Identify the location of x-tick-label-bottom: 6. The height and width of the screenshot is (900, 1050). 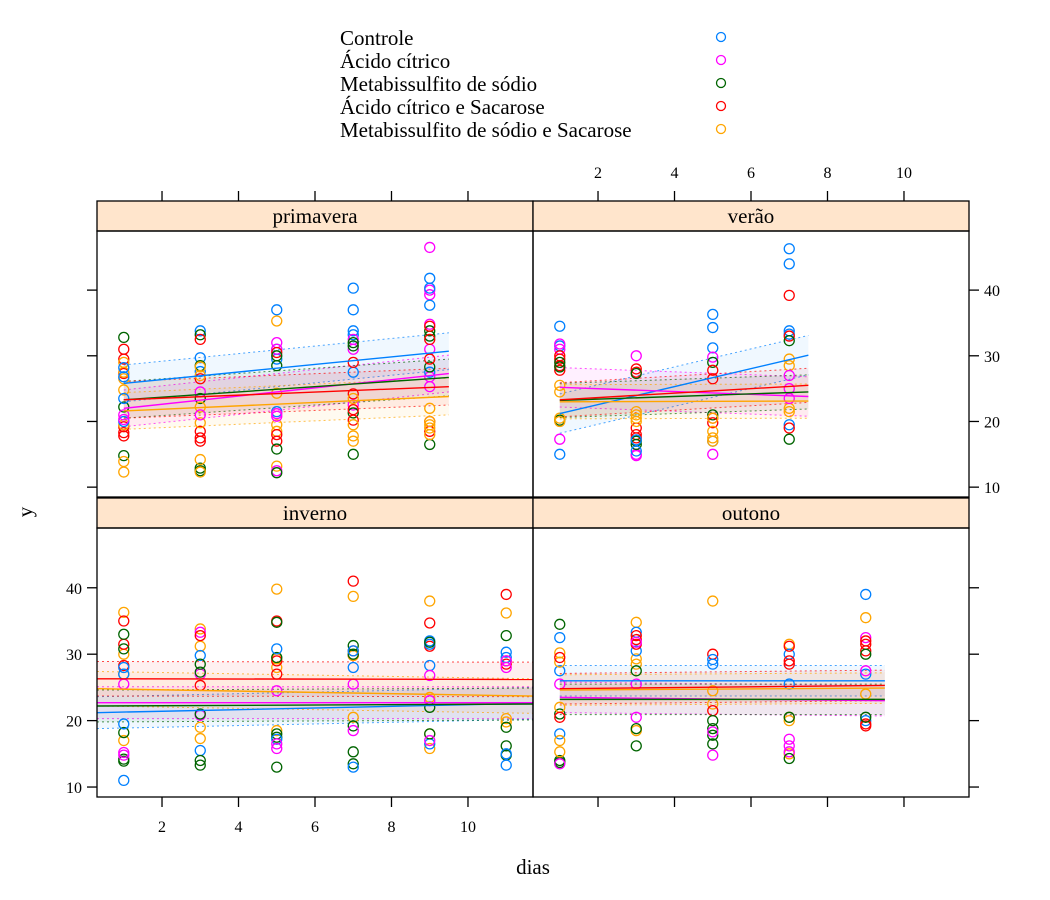
(315, 827).